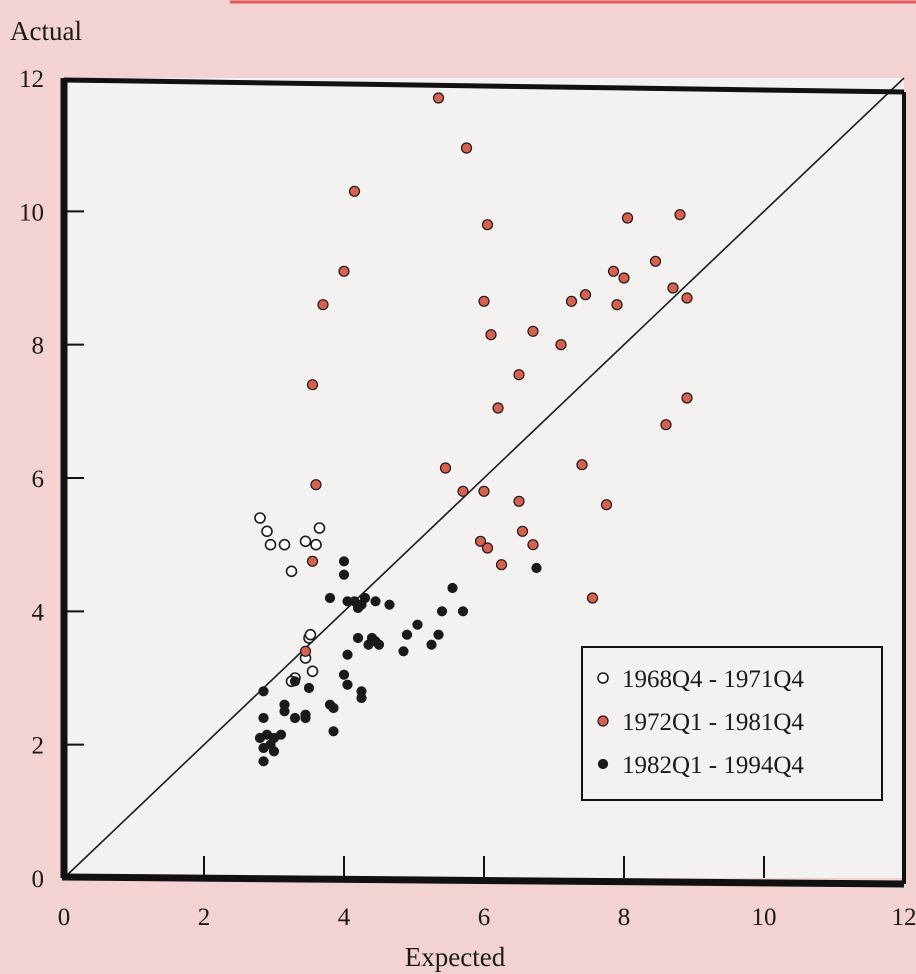 This screenshot has height=974, width=916. I want to click on y-axis-title: Actual, so click(46, 31).